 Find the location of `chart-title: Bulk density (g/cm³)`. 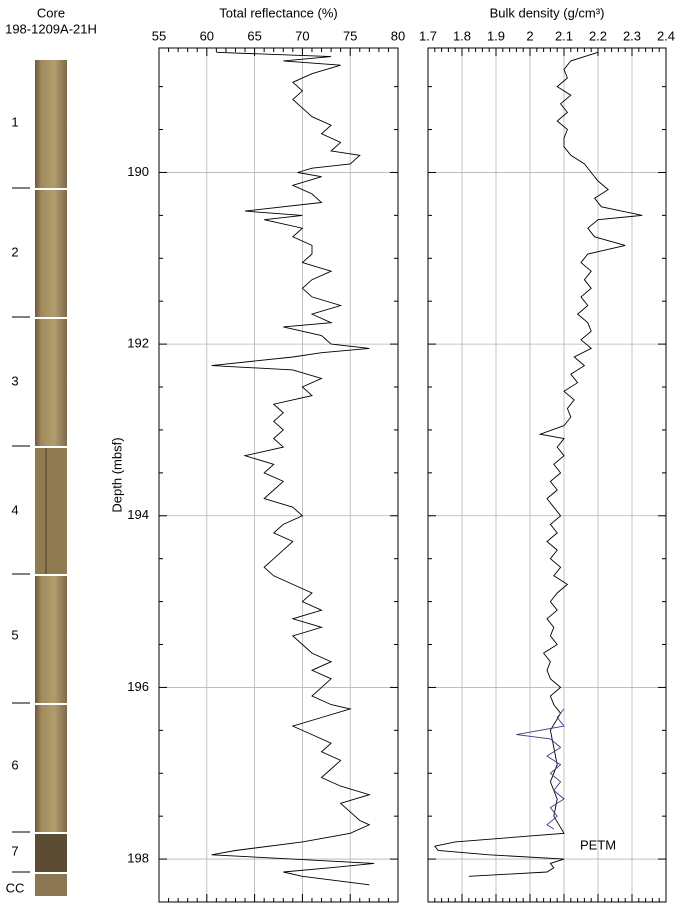

chart-title: Bulk density (g/cm³) is located at coordinates (547, 12).